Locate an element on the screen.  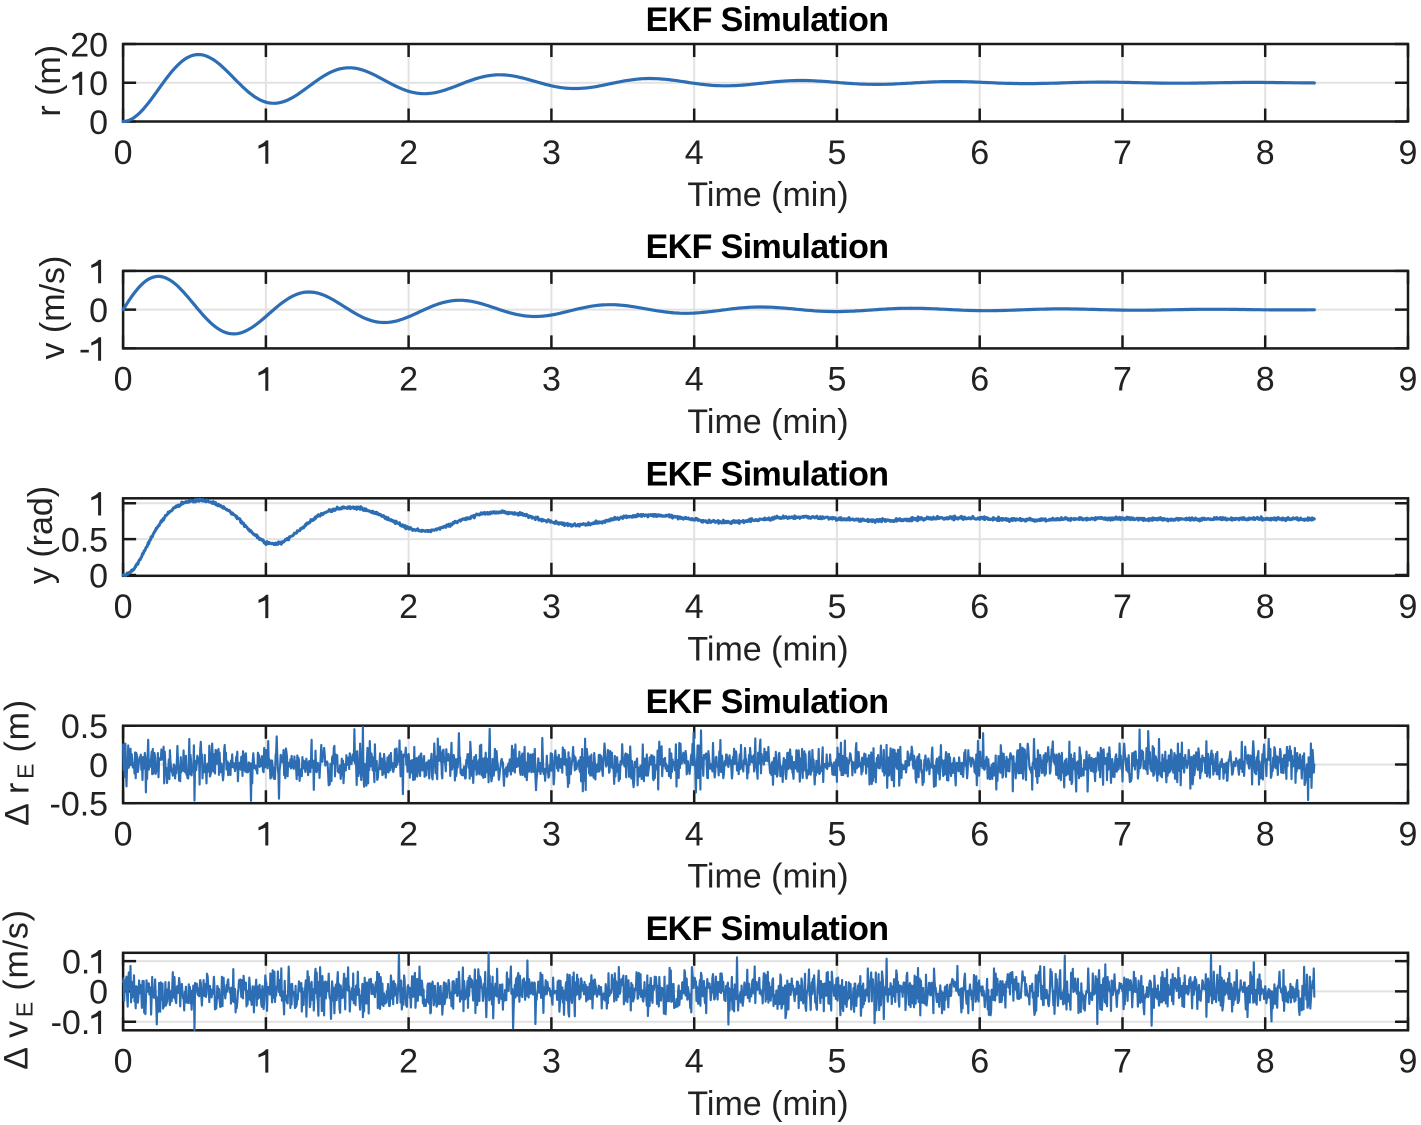
svg-text: 0. is located at coordinates (76, 962).